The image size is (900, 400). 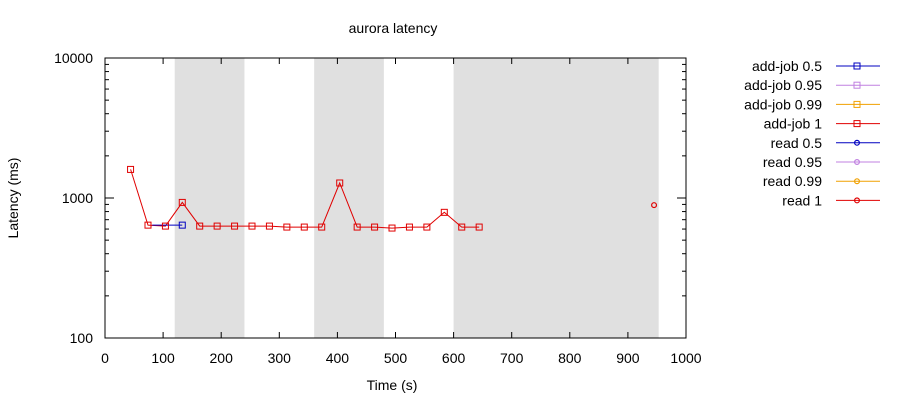 What do you see at coordinates (338, 358) in the screenshot?
I see `x-tick-label: 400` at bounding box center [338, 358].